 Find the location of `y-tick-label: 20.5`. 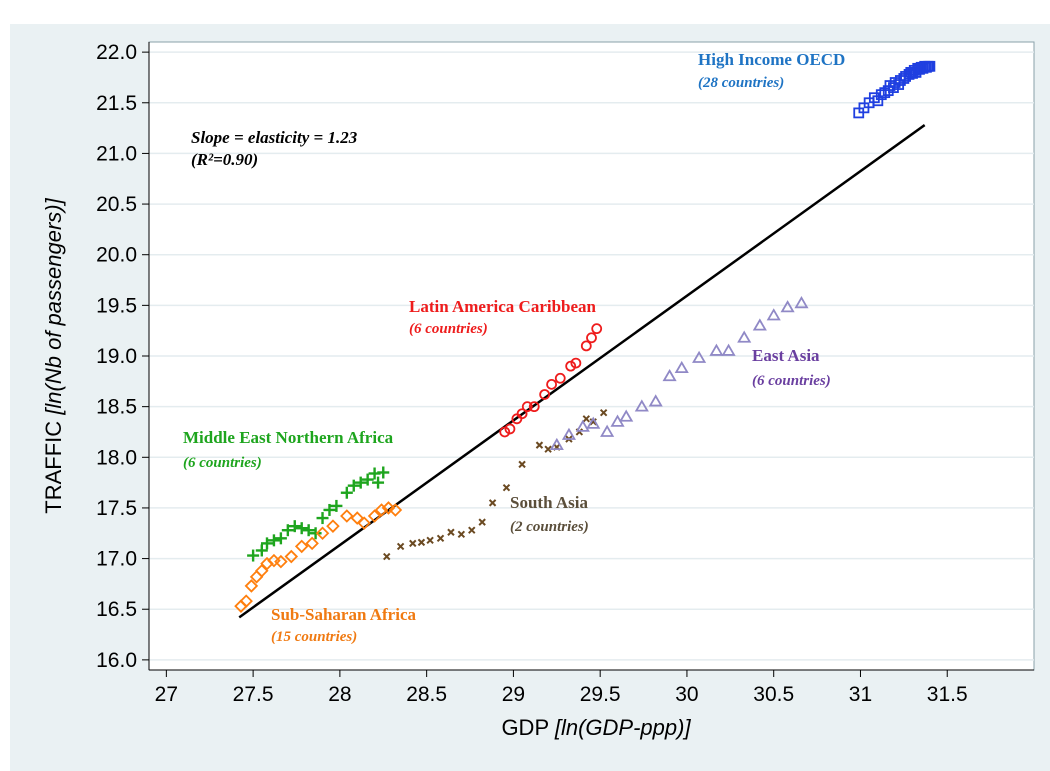

y-tick-label: 20.5 is located at coordinates (116, 204).